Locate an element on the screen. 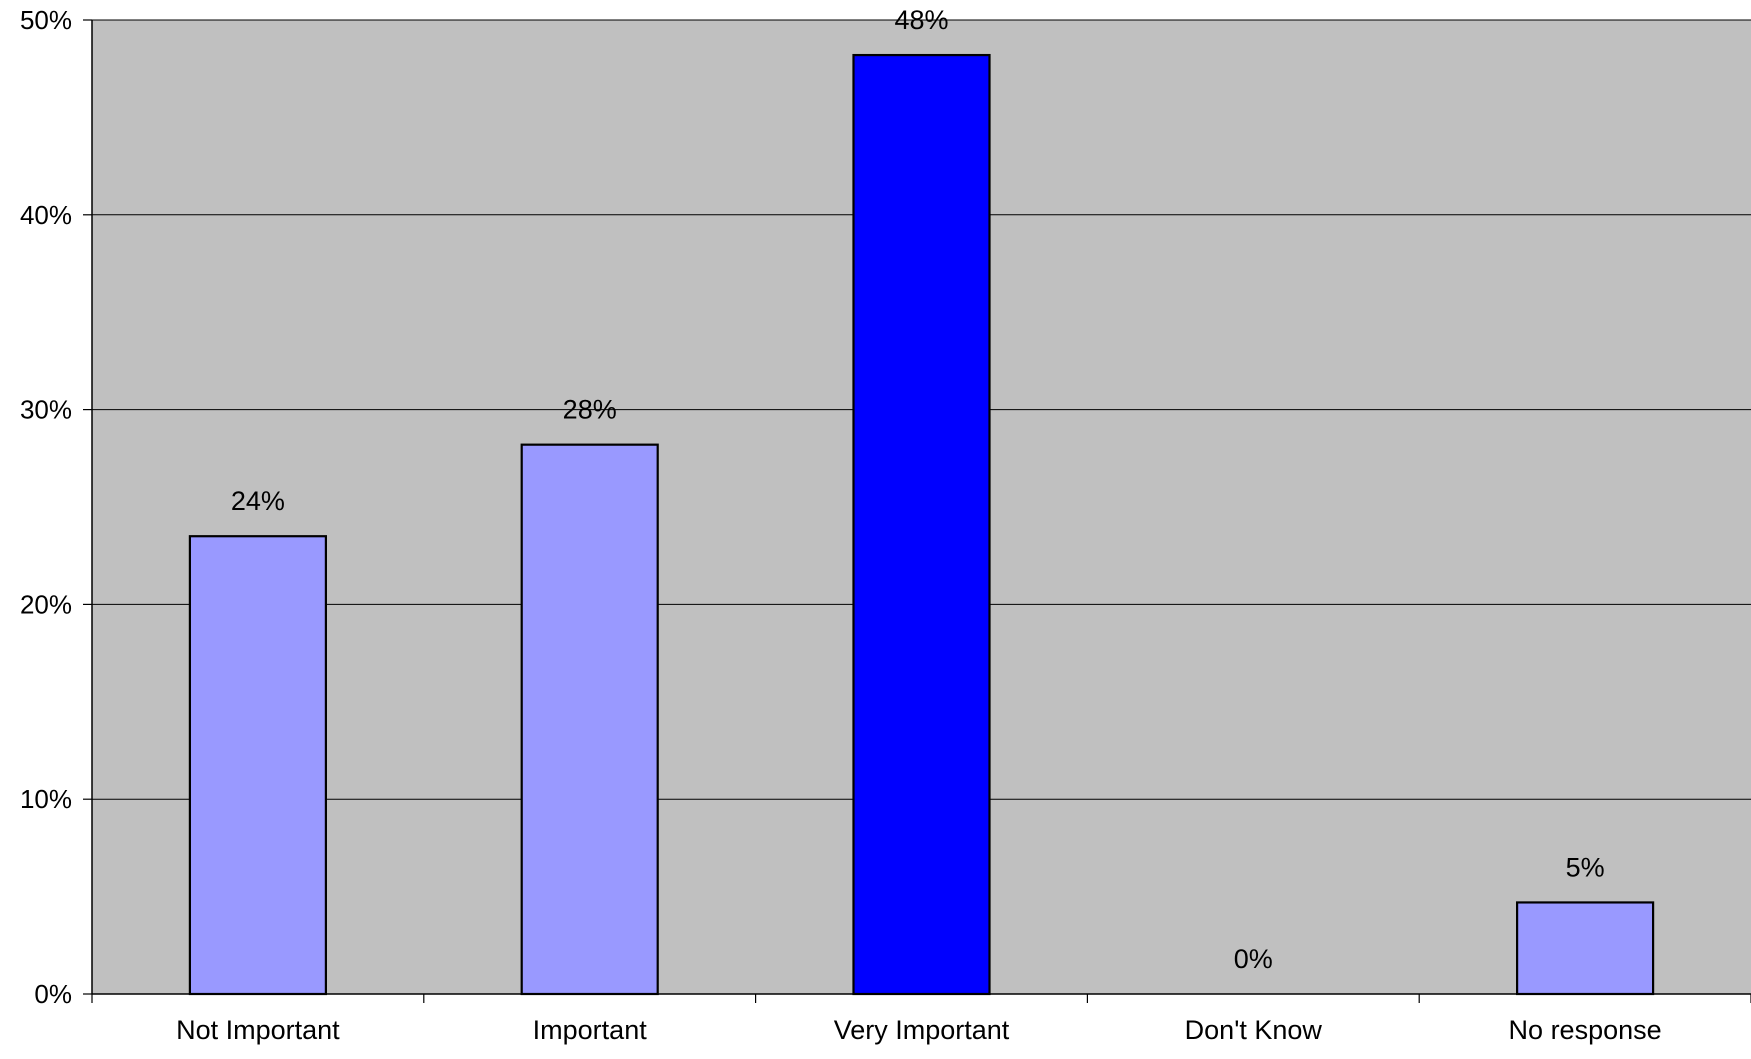 The height and width of the screenshot is (1059, 1751). data-label: 5% is located at coordinates (1585, 867).